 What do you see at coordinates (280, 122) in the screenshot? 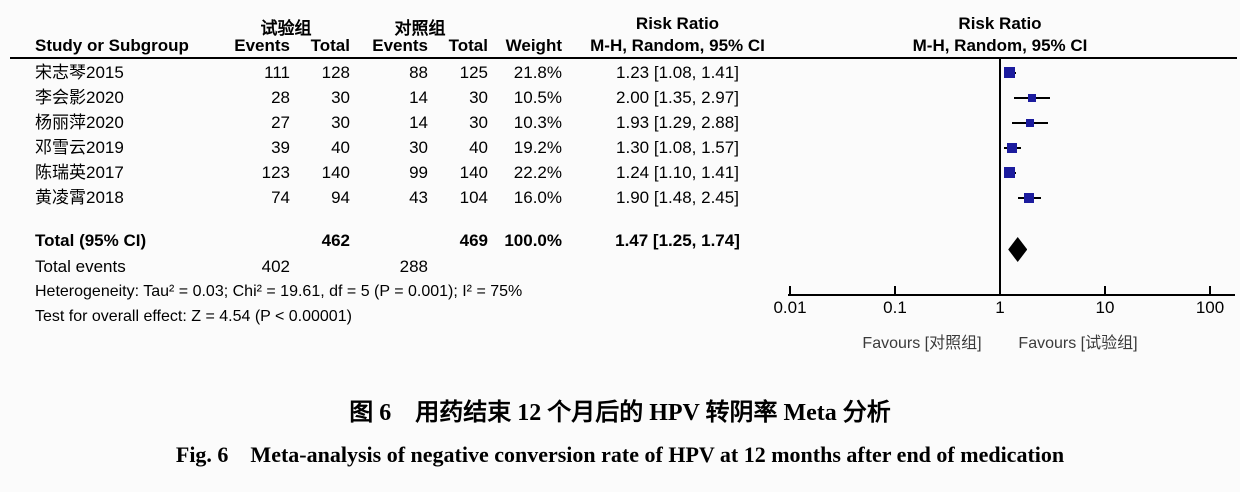
I see `exp-events: 27` at bounding box center [280, 122].